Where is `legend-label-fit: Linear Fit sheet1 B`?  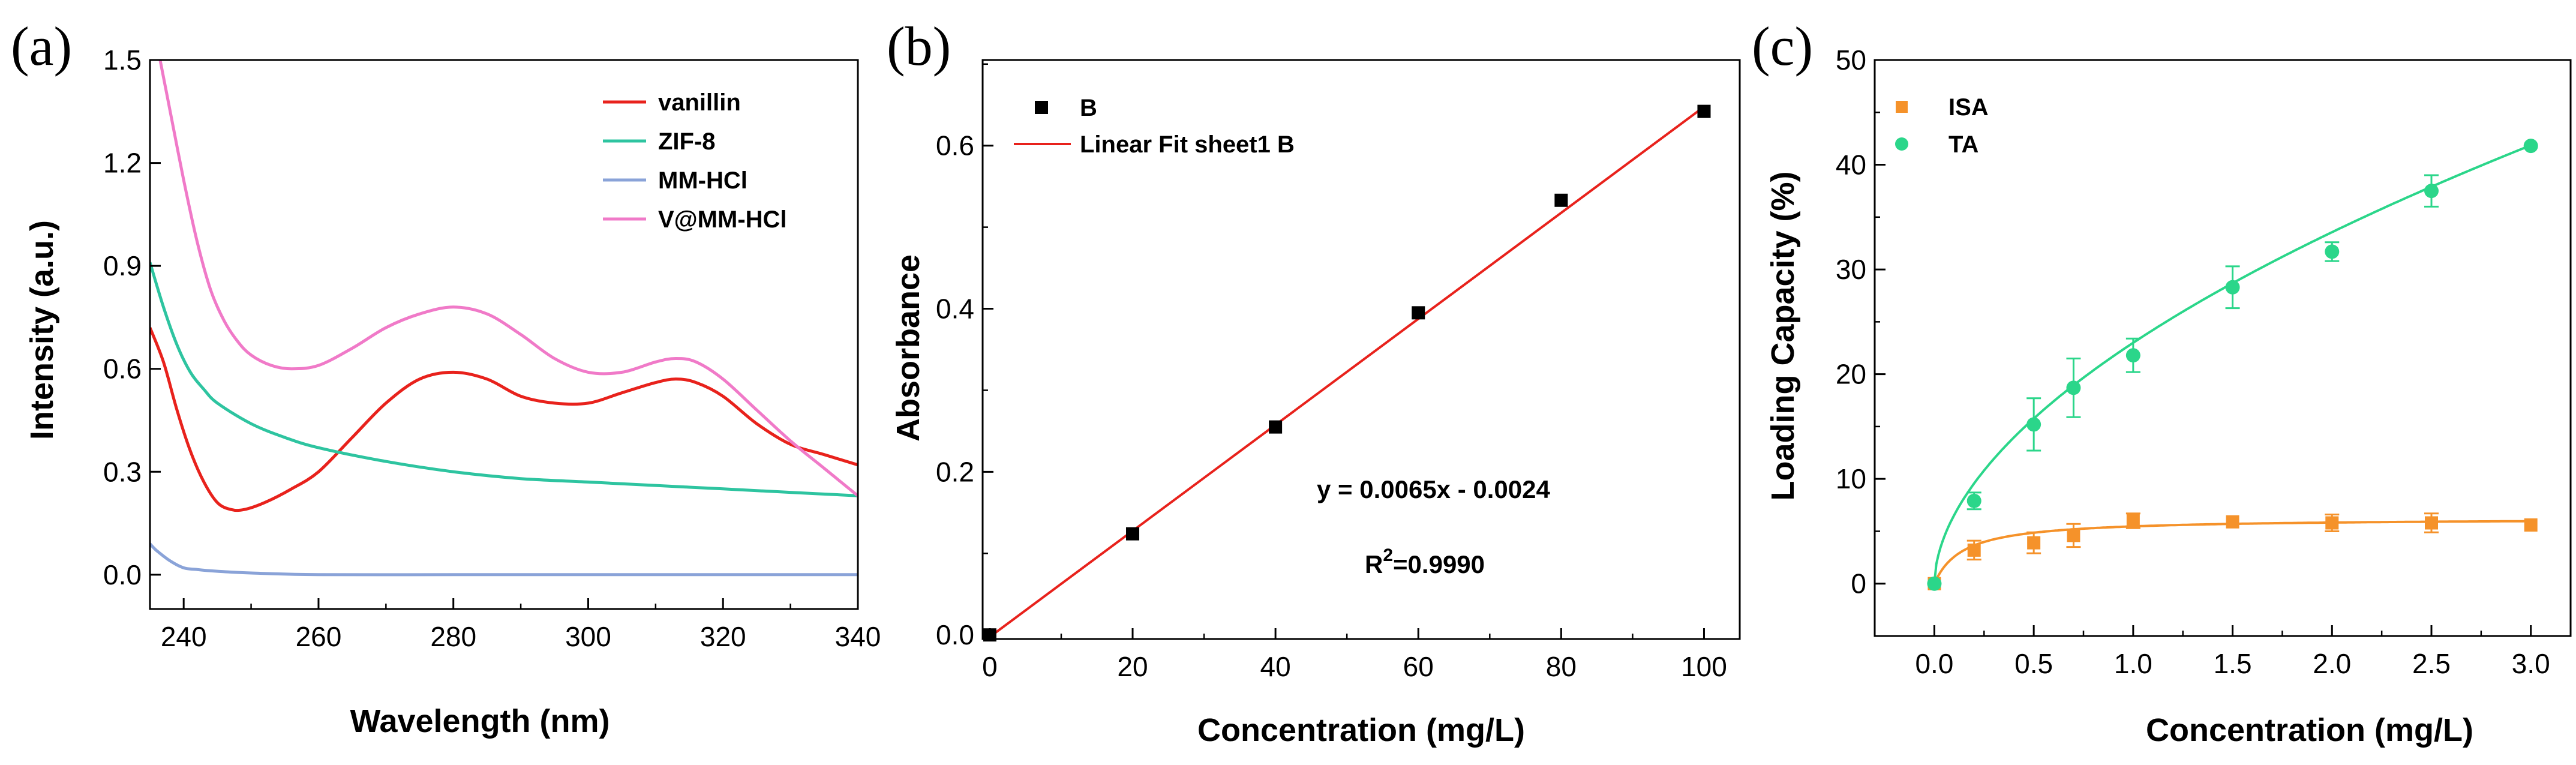
legend-label-fit: Linear Fit sheet1 B is located at coordinates (1188, 144).